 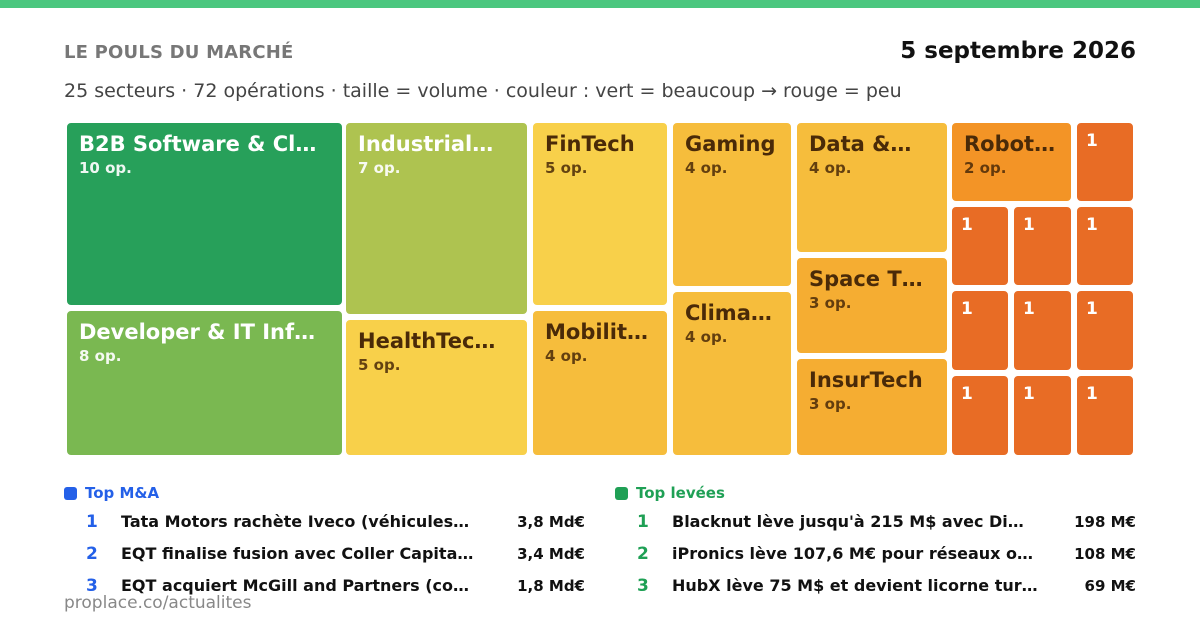 What do you see at coordinates (92, 554) in the screenshot?
I see `top-ma-rank: 2` at bounding box center [92, 554].